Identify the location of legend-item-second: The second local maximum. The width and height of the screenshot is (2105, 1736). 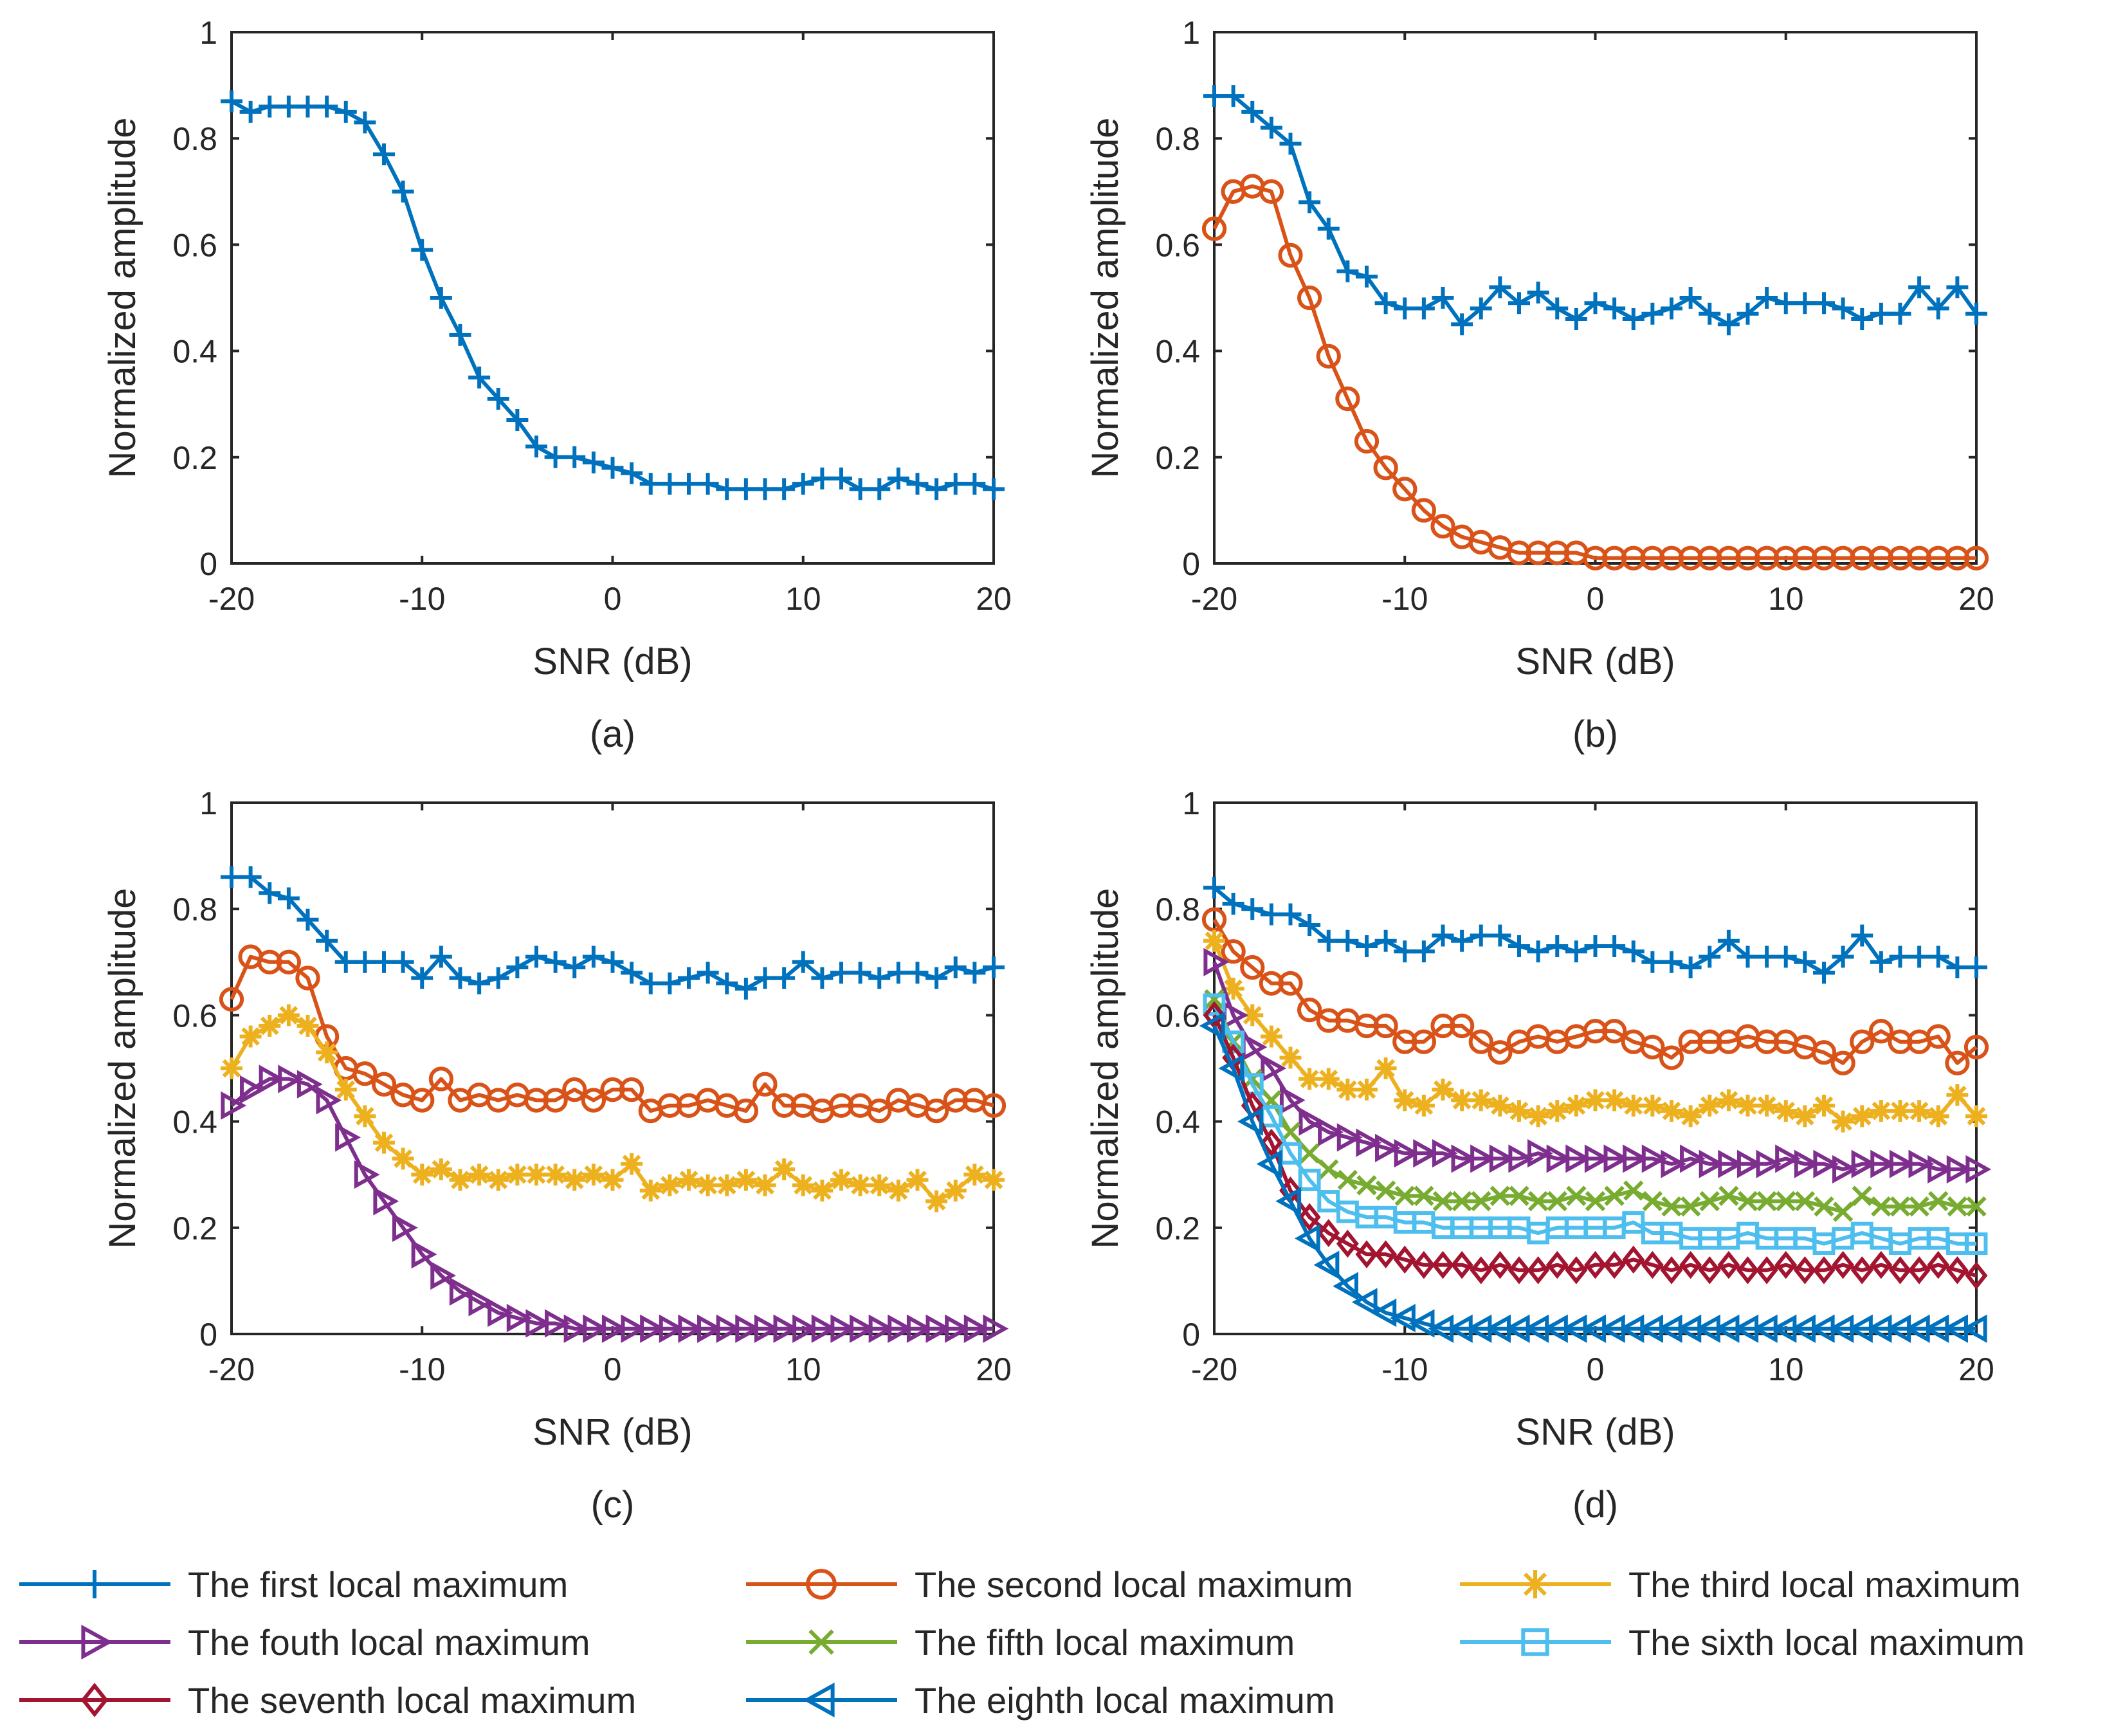
(1049, 1584).